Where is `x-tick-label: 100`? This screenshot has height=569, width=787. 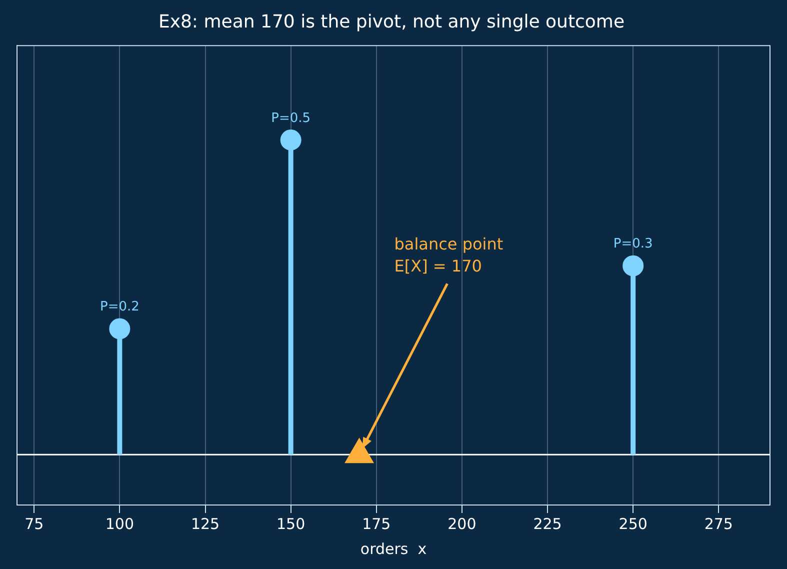 x-tick-label: 100 is located at coordinates (119, 523).